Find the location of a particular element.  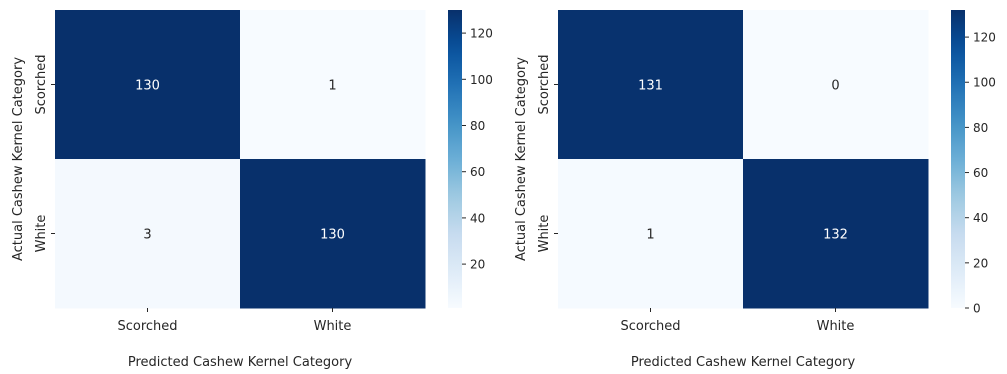

cell-value-label: 131 is located at coordinates (650, 86).